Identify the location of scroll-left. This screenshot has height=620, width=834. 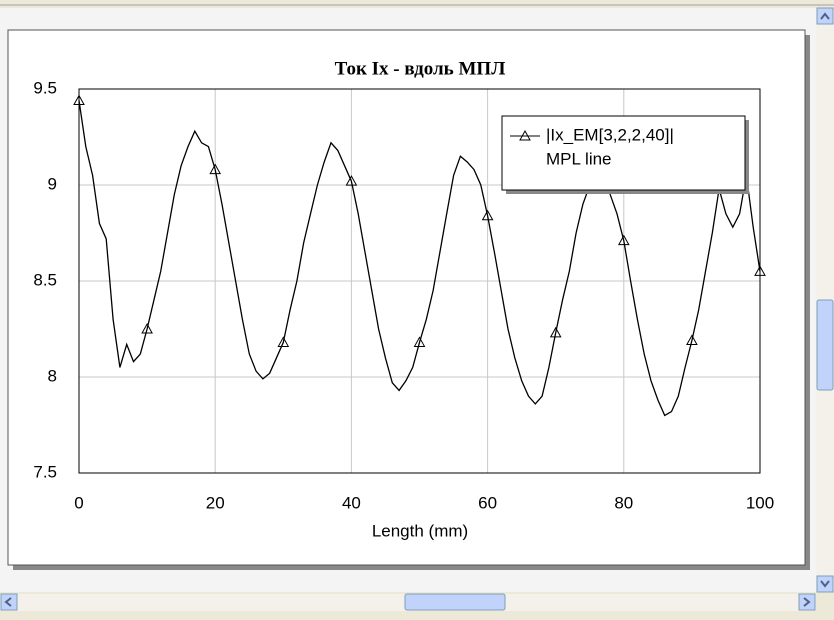
(9, 602).